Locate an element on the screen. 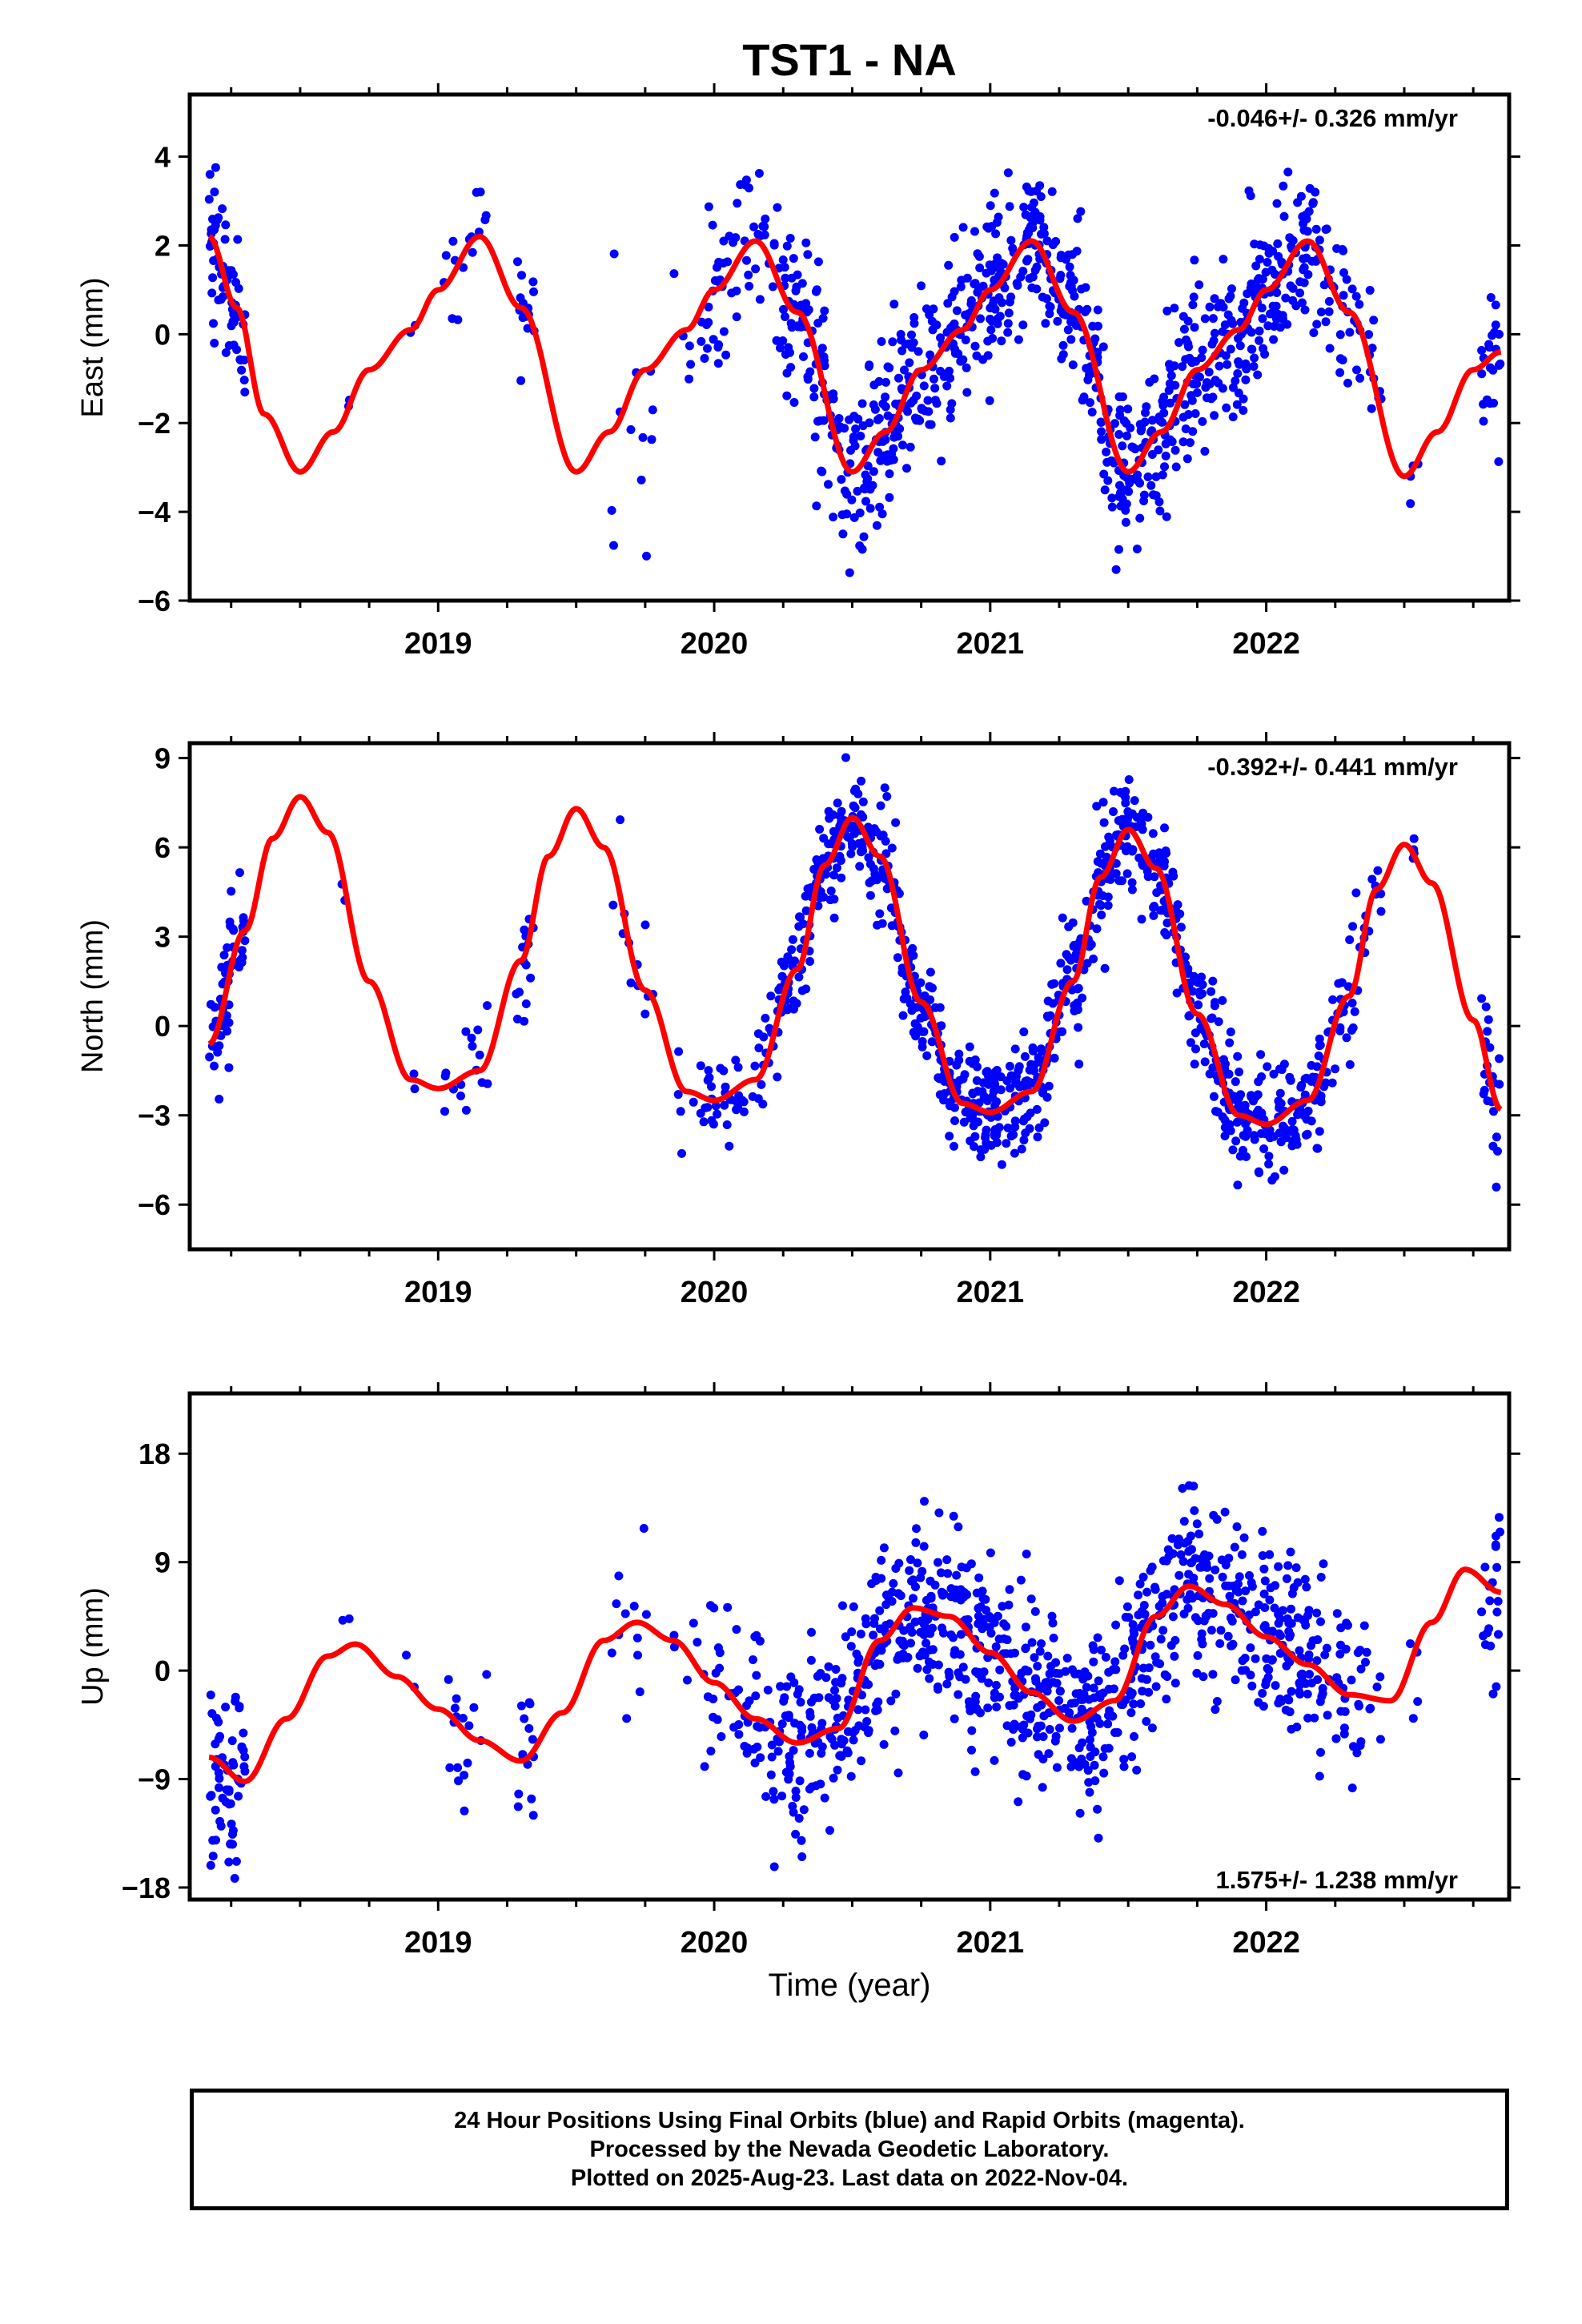 Image resolution: width=1582 pixels, height=2324 pixels. data-points is located at coordinates (854, 370).